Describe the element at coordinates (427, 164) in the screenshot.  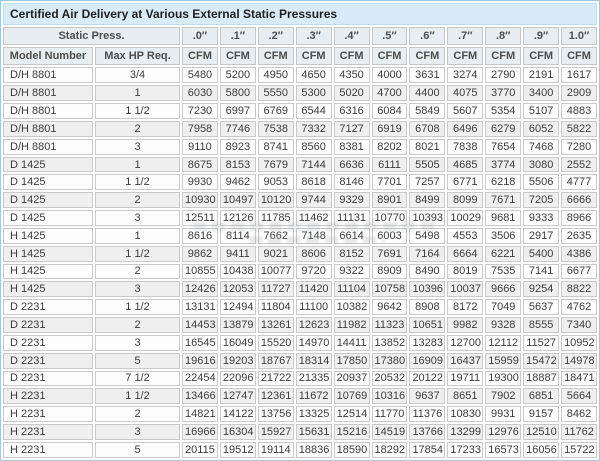
I see `cfm-cell: 5505` at that location.